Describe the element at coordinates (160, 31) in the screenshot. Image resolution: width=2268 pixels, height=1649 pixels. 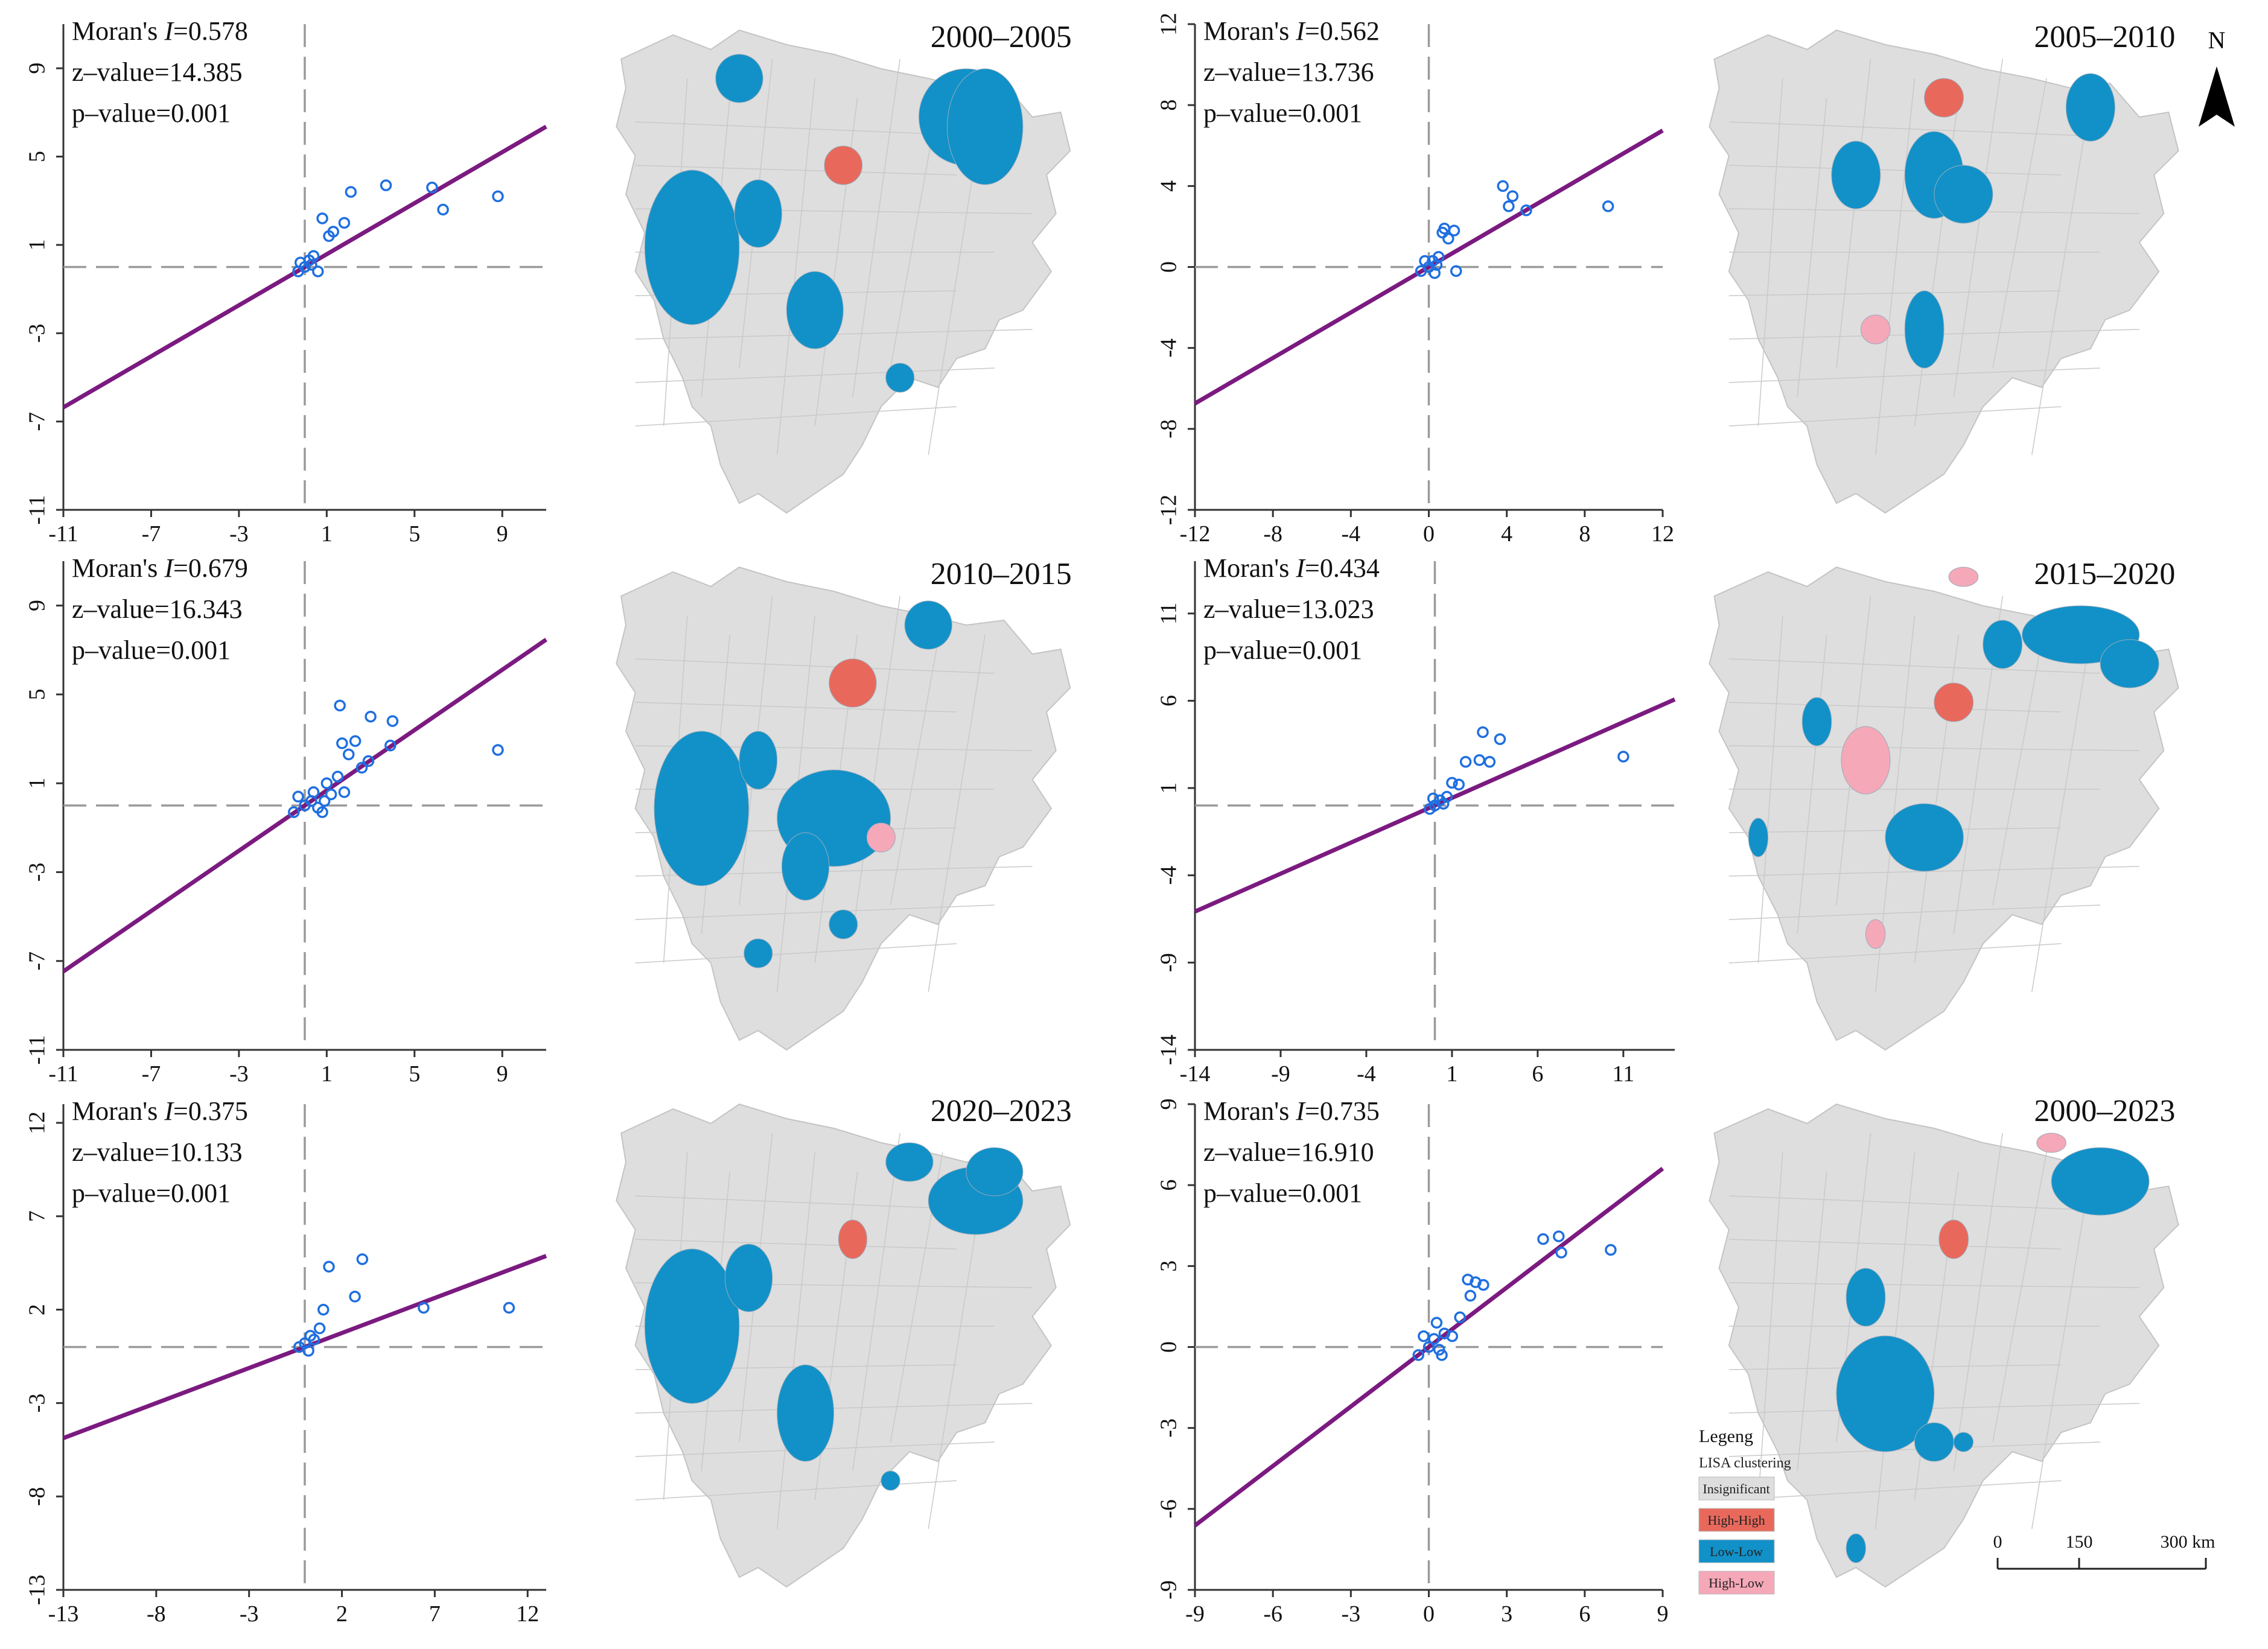
I see `moran-i-label: Moran's I=0.578` at that location.